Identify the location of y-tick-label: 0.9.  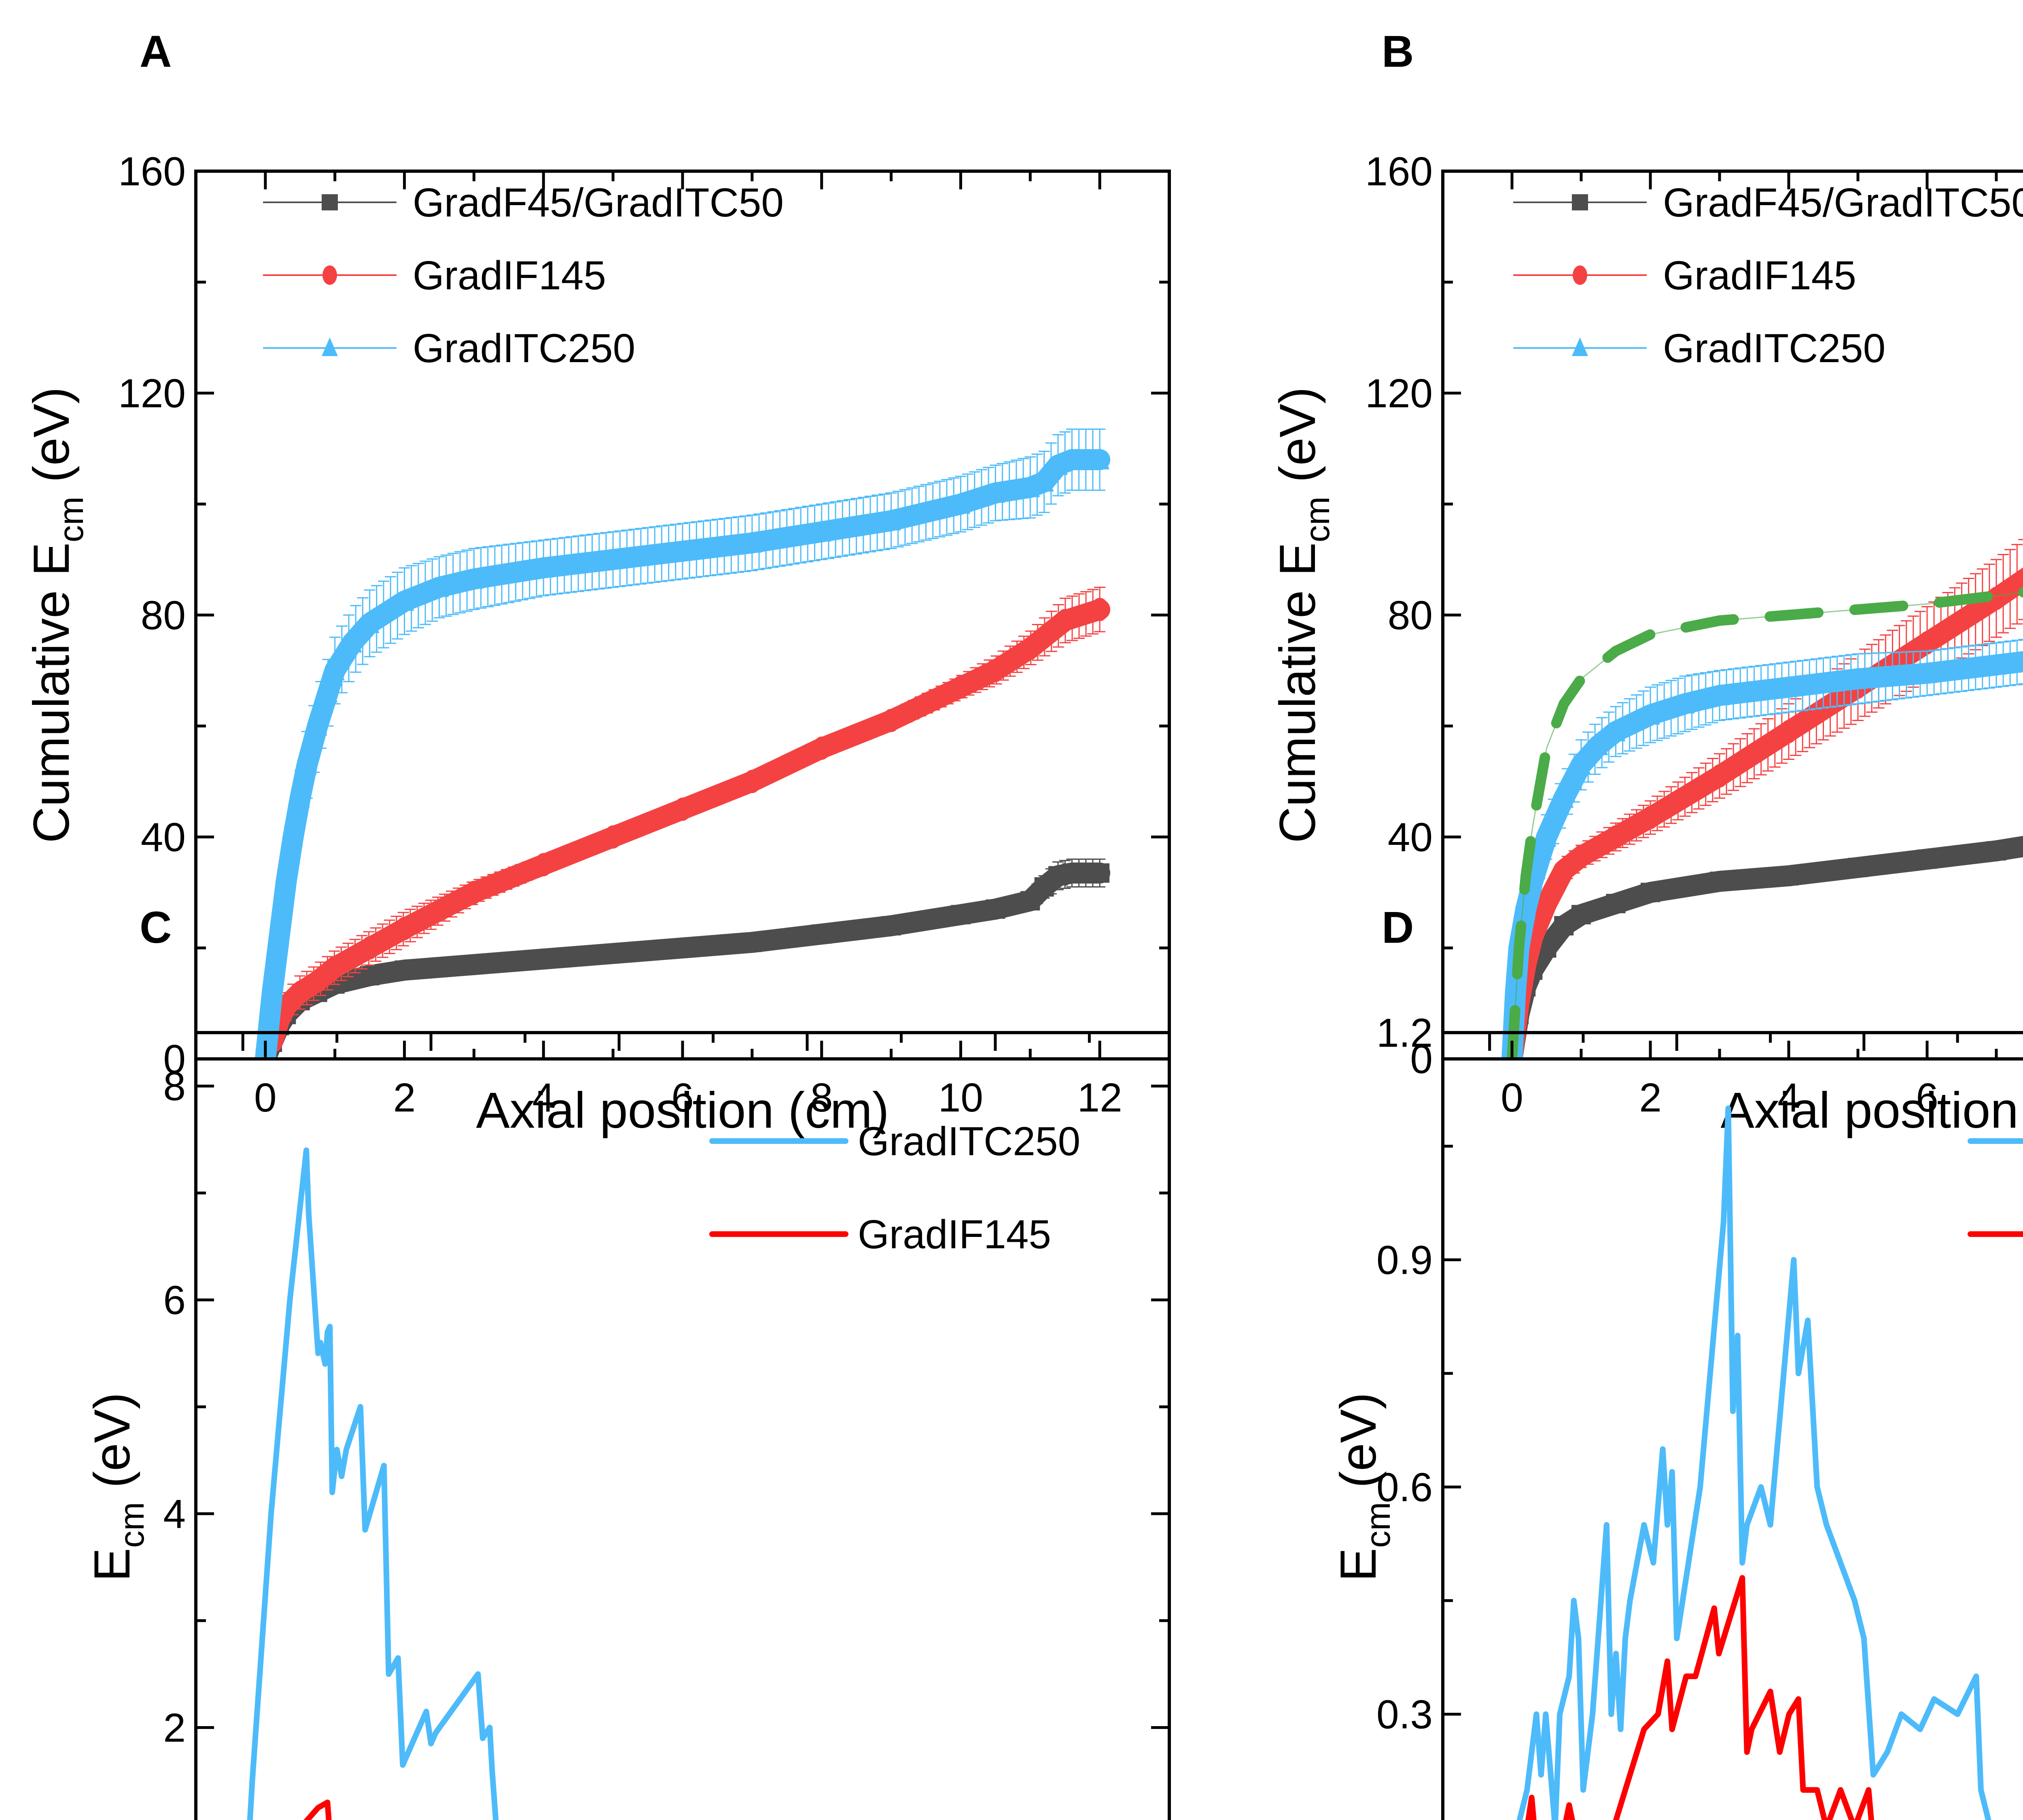
(1404, 1261).